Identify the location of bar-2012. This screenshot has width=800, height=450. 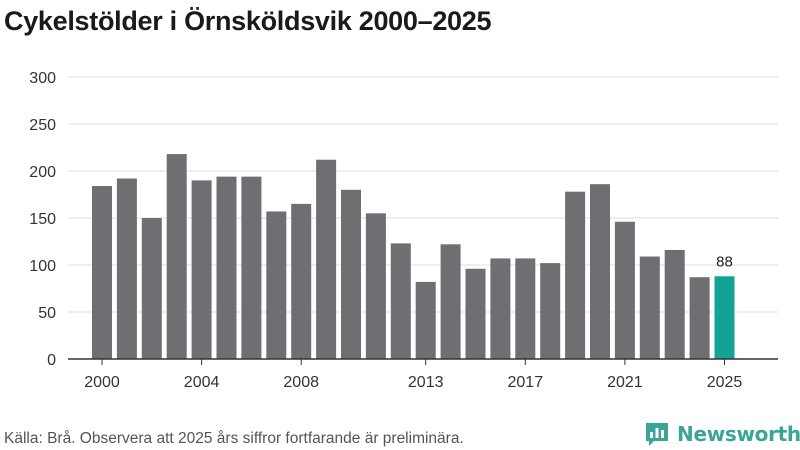
(400, 301).